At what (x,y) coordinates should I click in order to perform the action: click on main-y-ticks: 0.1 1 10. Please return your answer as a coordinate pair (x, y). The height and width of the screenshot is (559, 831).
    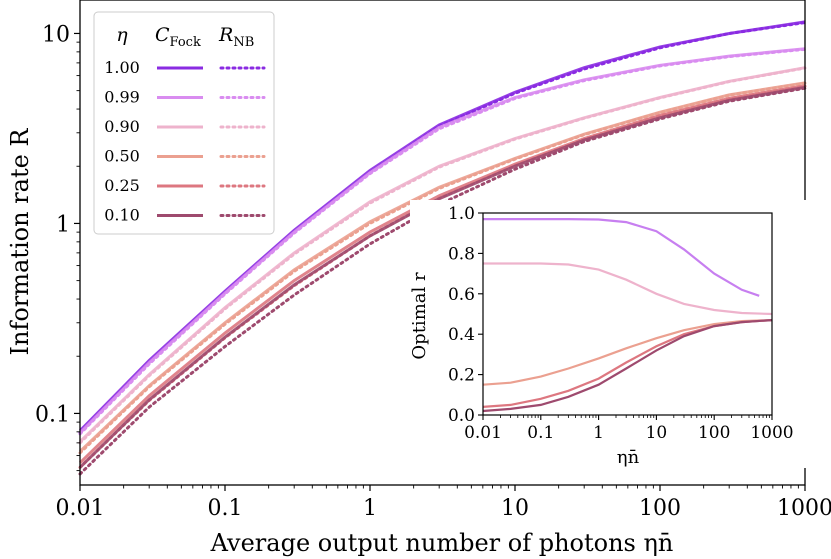
    Looking at the image, I should click on (57, 247).